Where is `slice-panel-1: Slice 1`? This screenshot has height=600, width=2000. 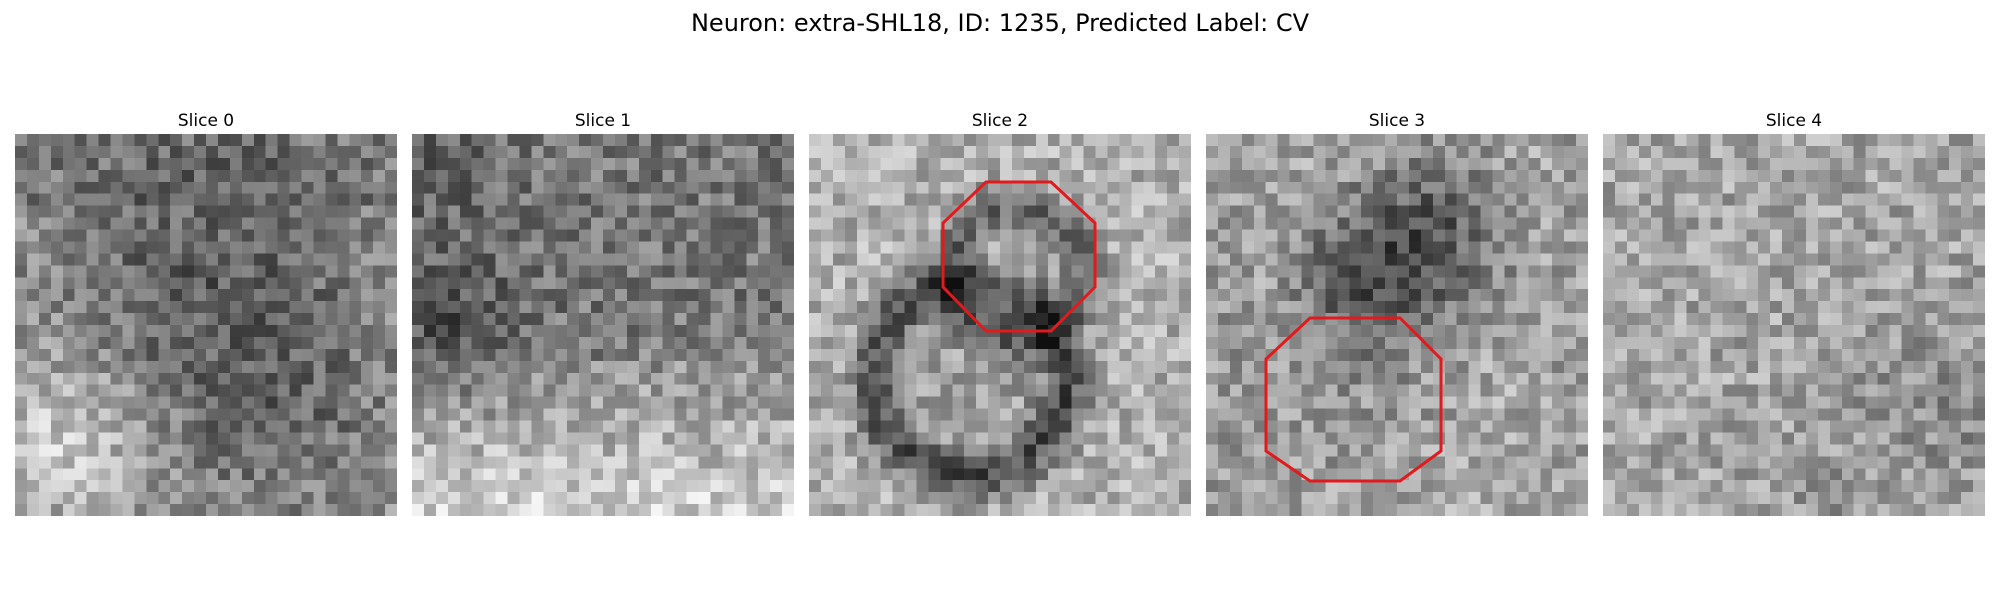
slice-panel-1: Slice 1 is located at coordinates (603, 312).